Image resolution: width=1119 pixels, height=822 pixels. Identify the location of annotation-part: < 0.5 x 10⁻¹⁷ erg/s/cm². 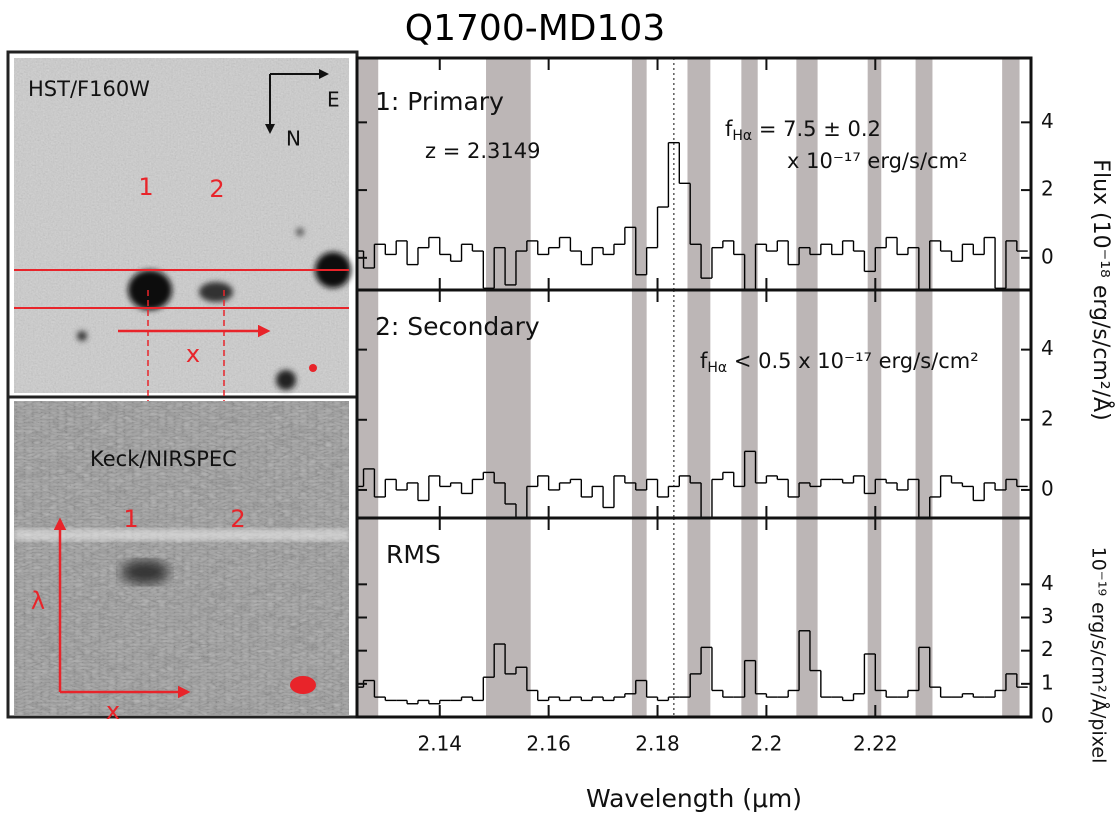
(852, 361).